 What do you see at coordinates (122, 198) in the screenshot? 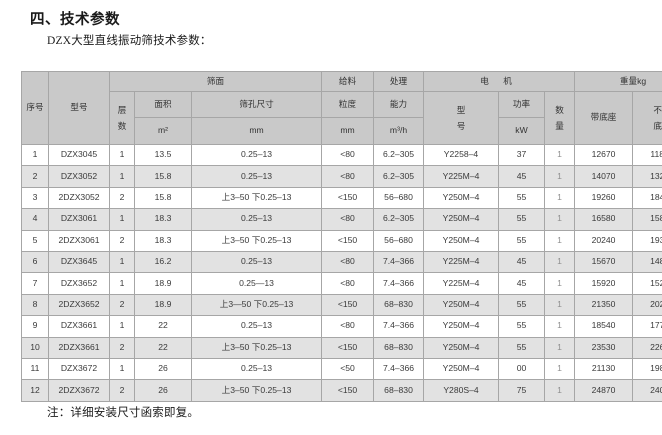
I see `cell-layers: 2` at bounding box center [122, 198].